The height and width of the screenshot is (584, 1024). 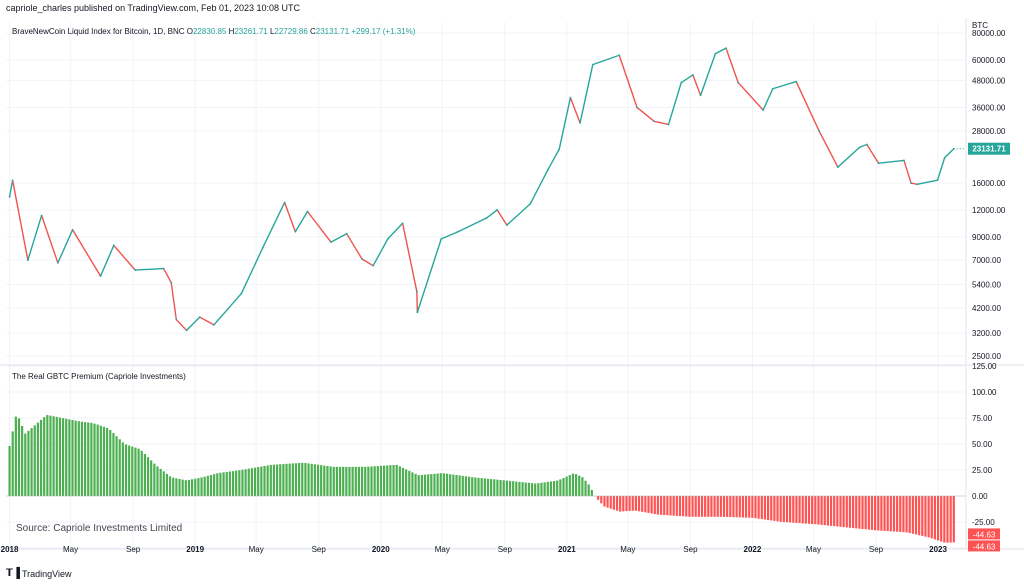 What do you see at coordinates (13, 573) in the screenshot?
I see `tradingview-logo-icon: 𝗧▐` at bounding box center [13, 573].